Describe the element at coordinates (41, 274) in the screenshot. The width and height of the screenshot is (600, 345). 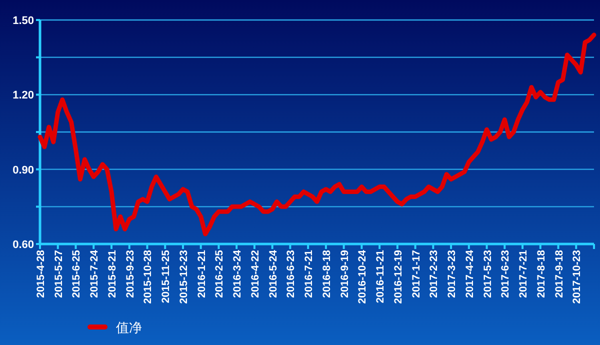
I see `x-tick-label: 2015-4-28` at that location.